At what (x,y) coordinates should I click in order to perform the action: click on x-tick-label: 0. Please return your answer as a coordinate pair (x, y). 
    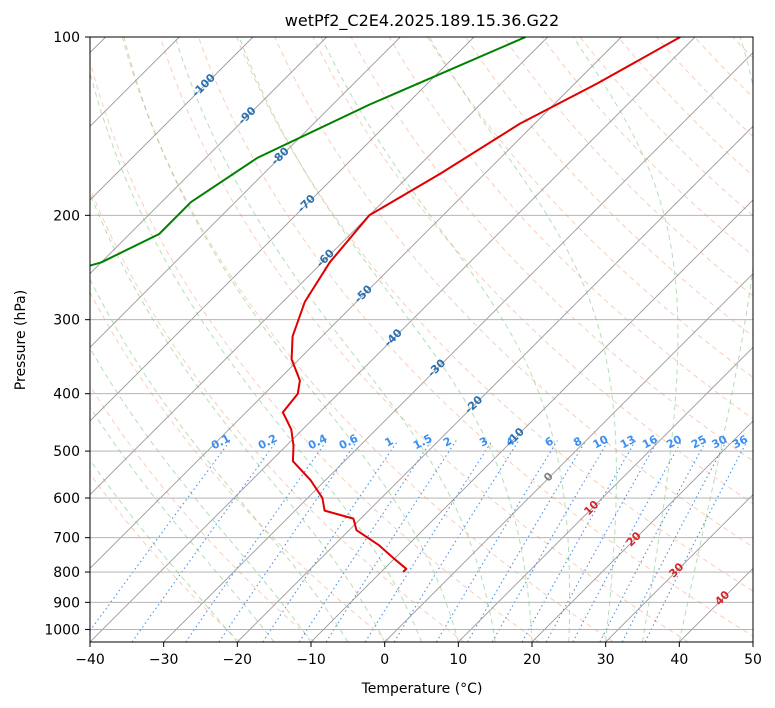
    Looking at the image, I should click on (384, 660).